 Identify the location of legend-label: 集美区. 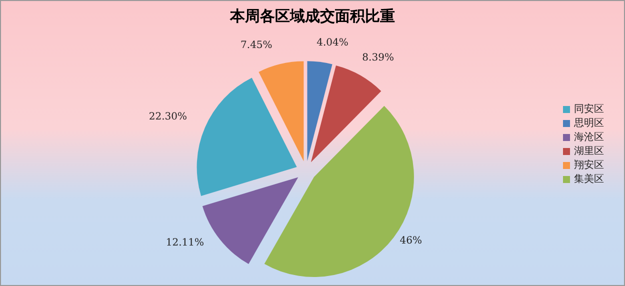
(589, 179).